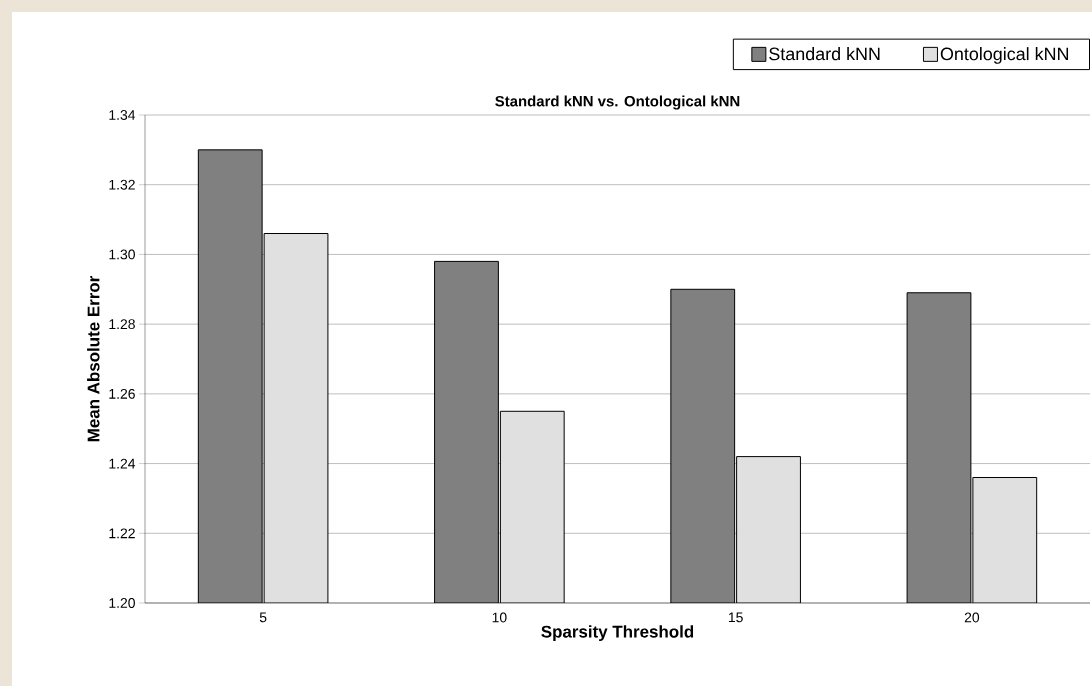 Image resolution: width=1092 pixels, height=686 pixels. What do you see at coordinates (735, 617) in the screenshot?
I see `x-tick-label: 15` at bounding box center [735, 617].